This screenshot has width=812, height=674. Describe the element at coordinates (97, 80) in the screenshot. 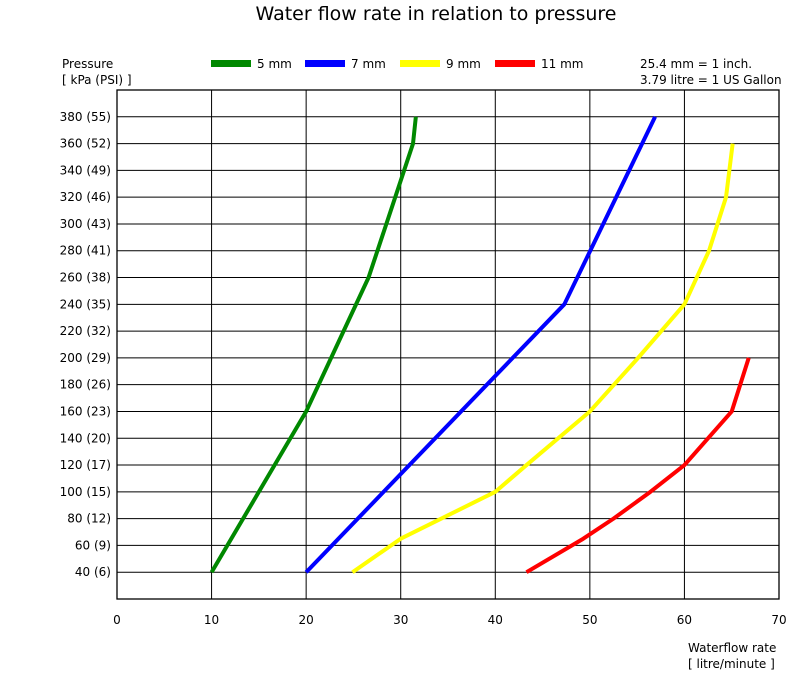

I see `y-axis-unit: [ kPa (PSI) ]` at that location.